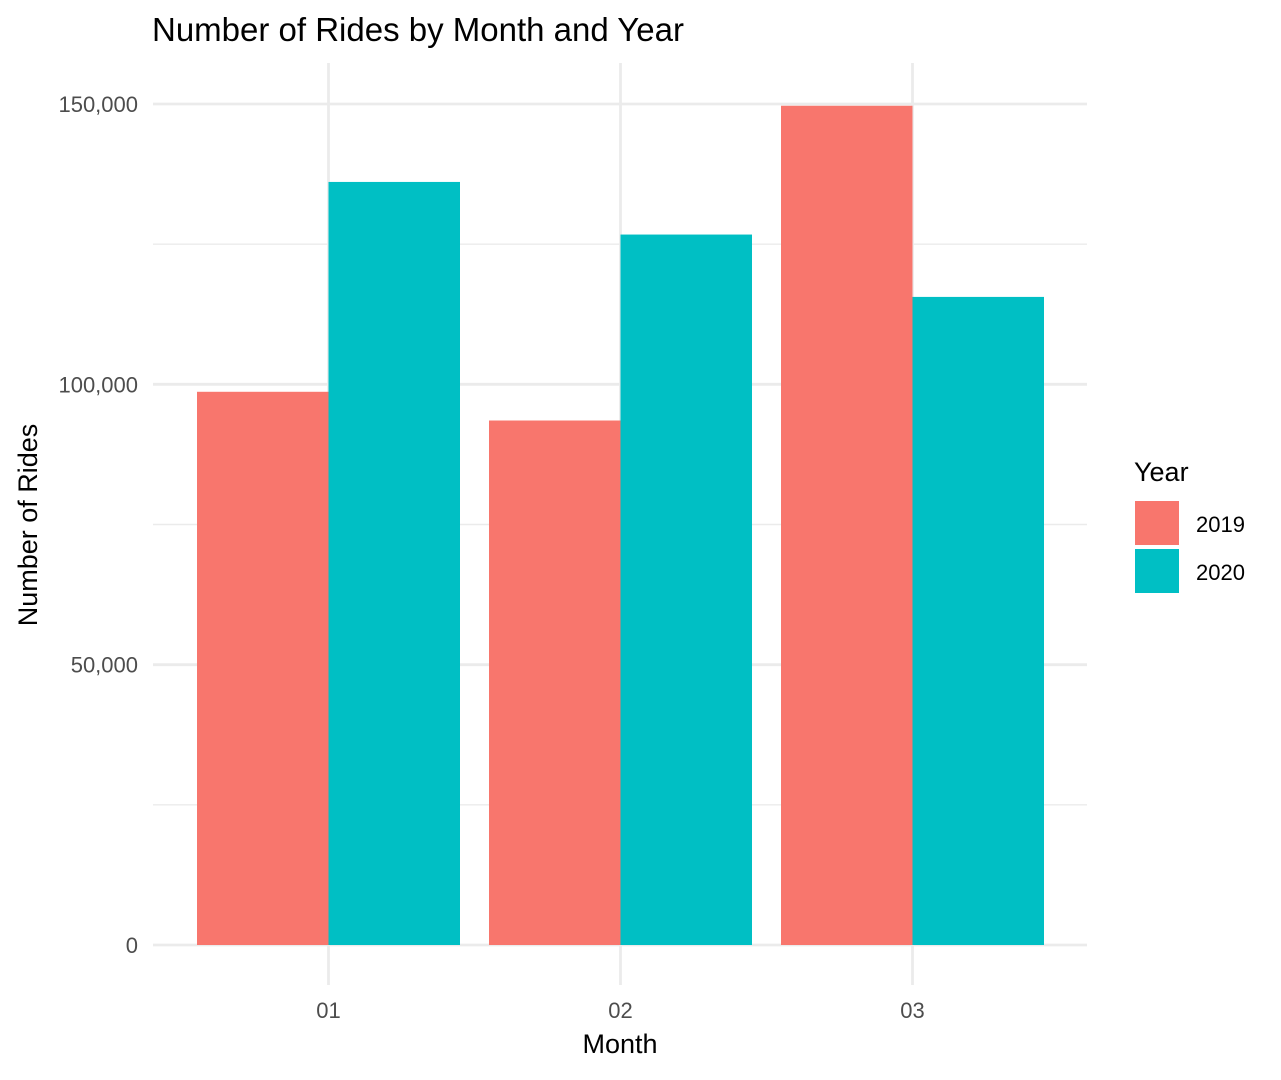 This screenshot has width=1281, height=1080. Describe the element at coordinates (1157, 523) in the screenshot. I see `legend-swatch-2019` at that location.